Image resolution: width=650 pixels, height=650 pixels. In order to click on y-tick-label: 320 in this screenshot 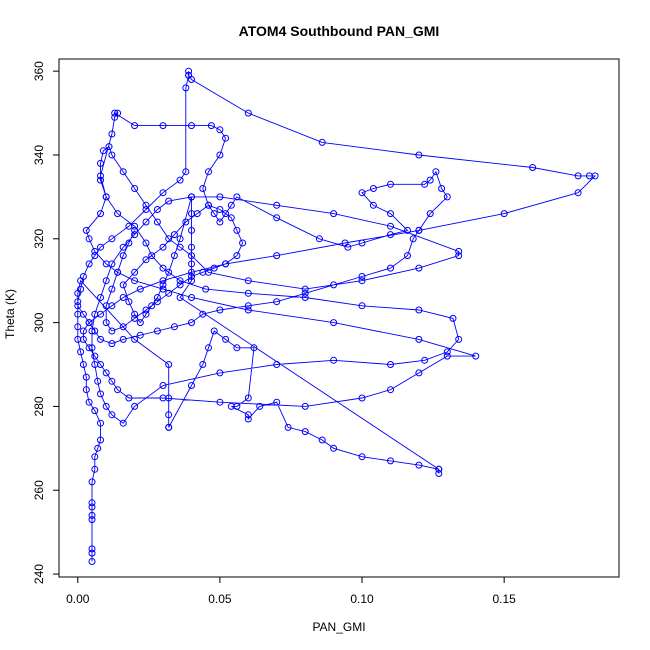, I will do `click(39, 238)`.